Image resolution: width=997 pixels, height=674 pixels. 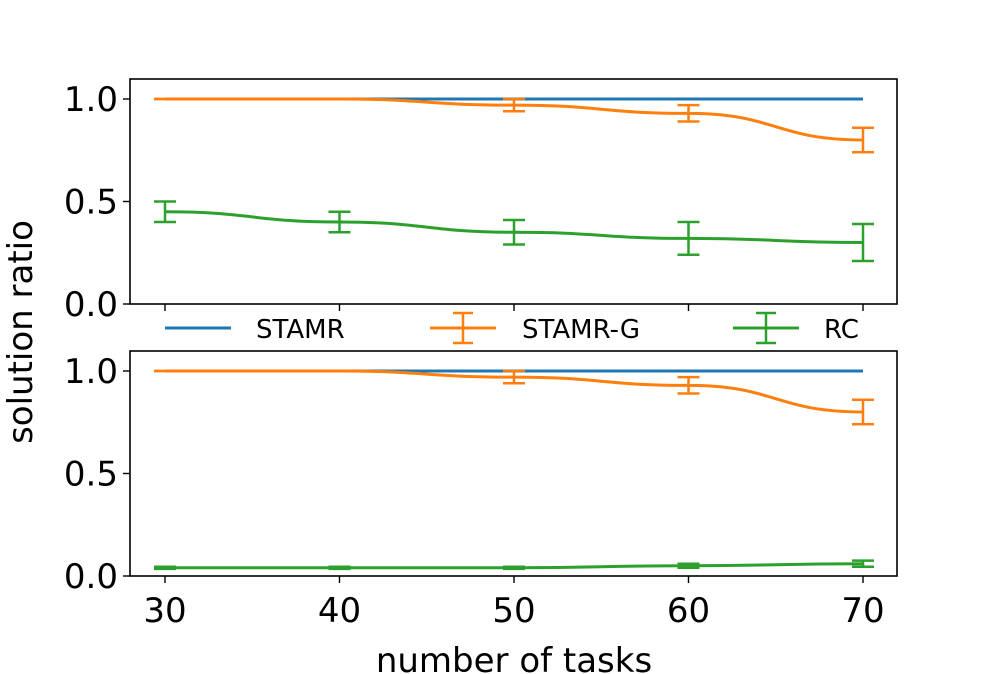 What do you see at coordinates (21, 332) in the screenshot?
I see `y-axis-label: solution ratio` at bounding box center [21, 332].